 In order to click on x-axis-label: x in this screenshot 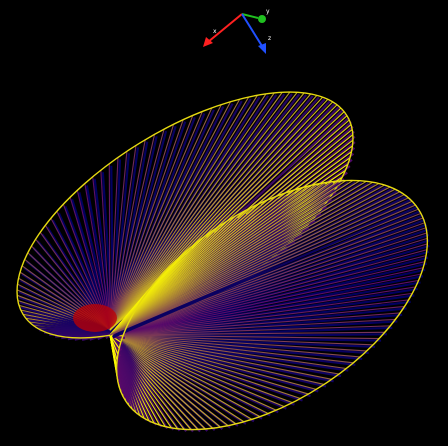, I will do `click(215, 31)`.